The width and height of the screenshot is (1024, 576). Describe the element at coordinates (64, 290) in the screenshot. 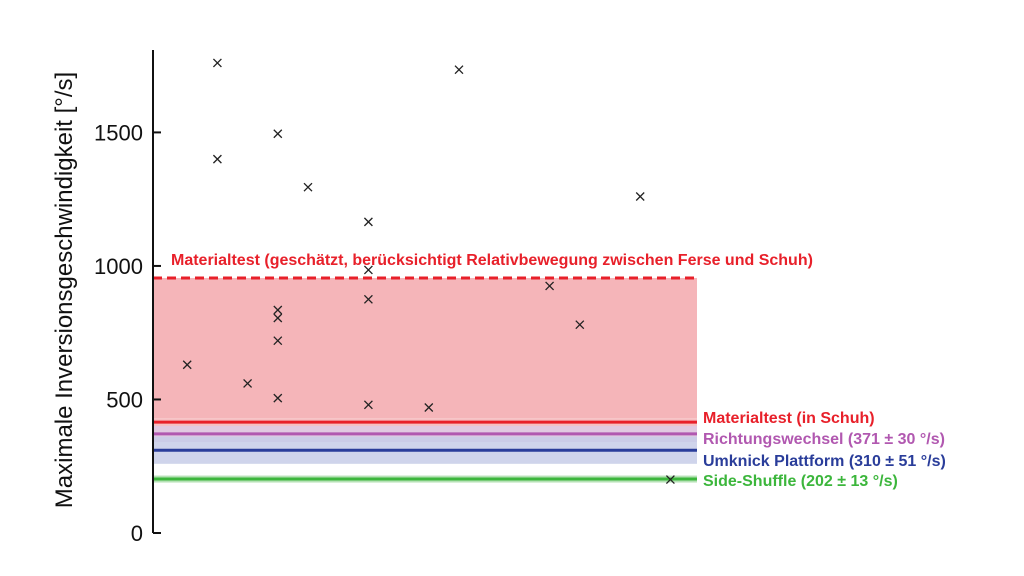

I see `y-axis-label: Maximale Inversionsgeschwindigkeit [°/s]` at that location.